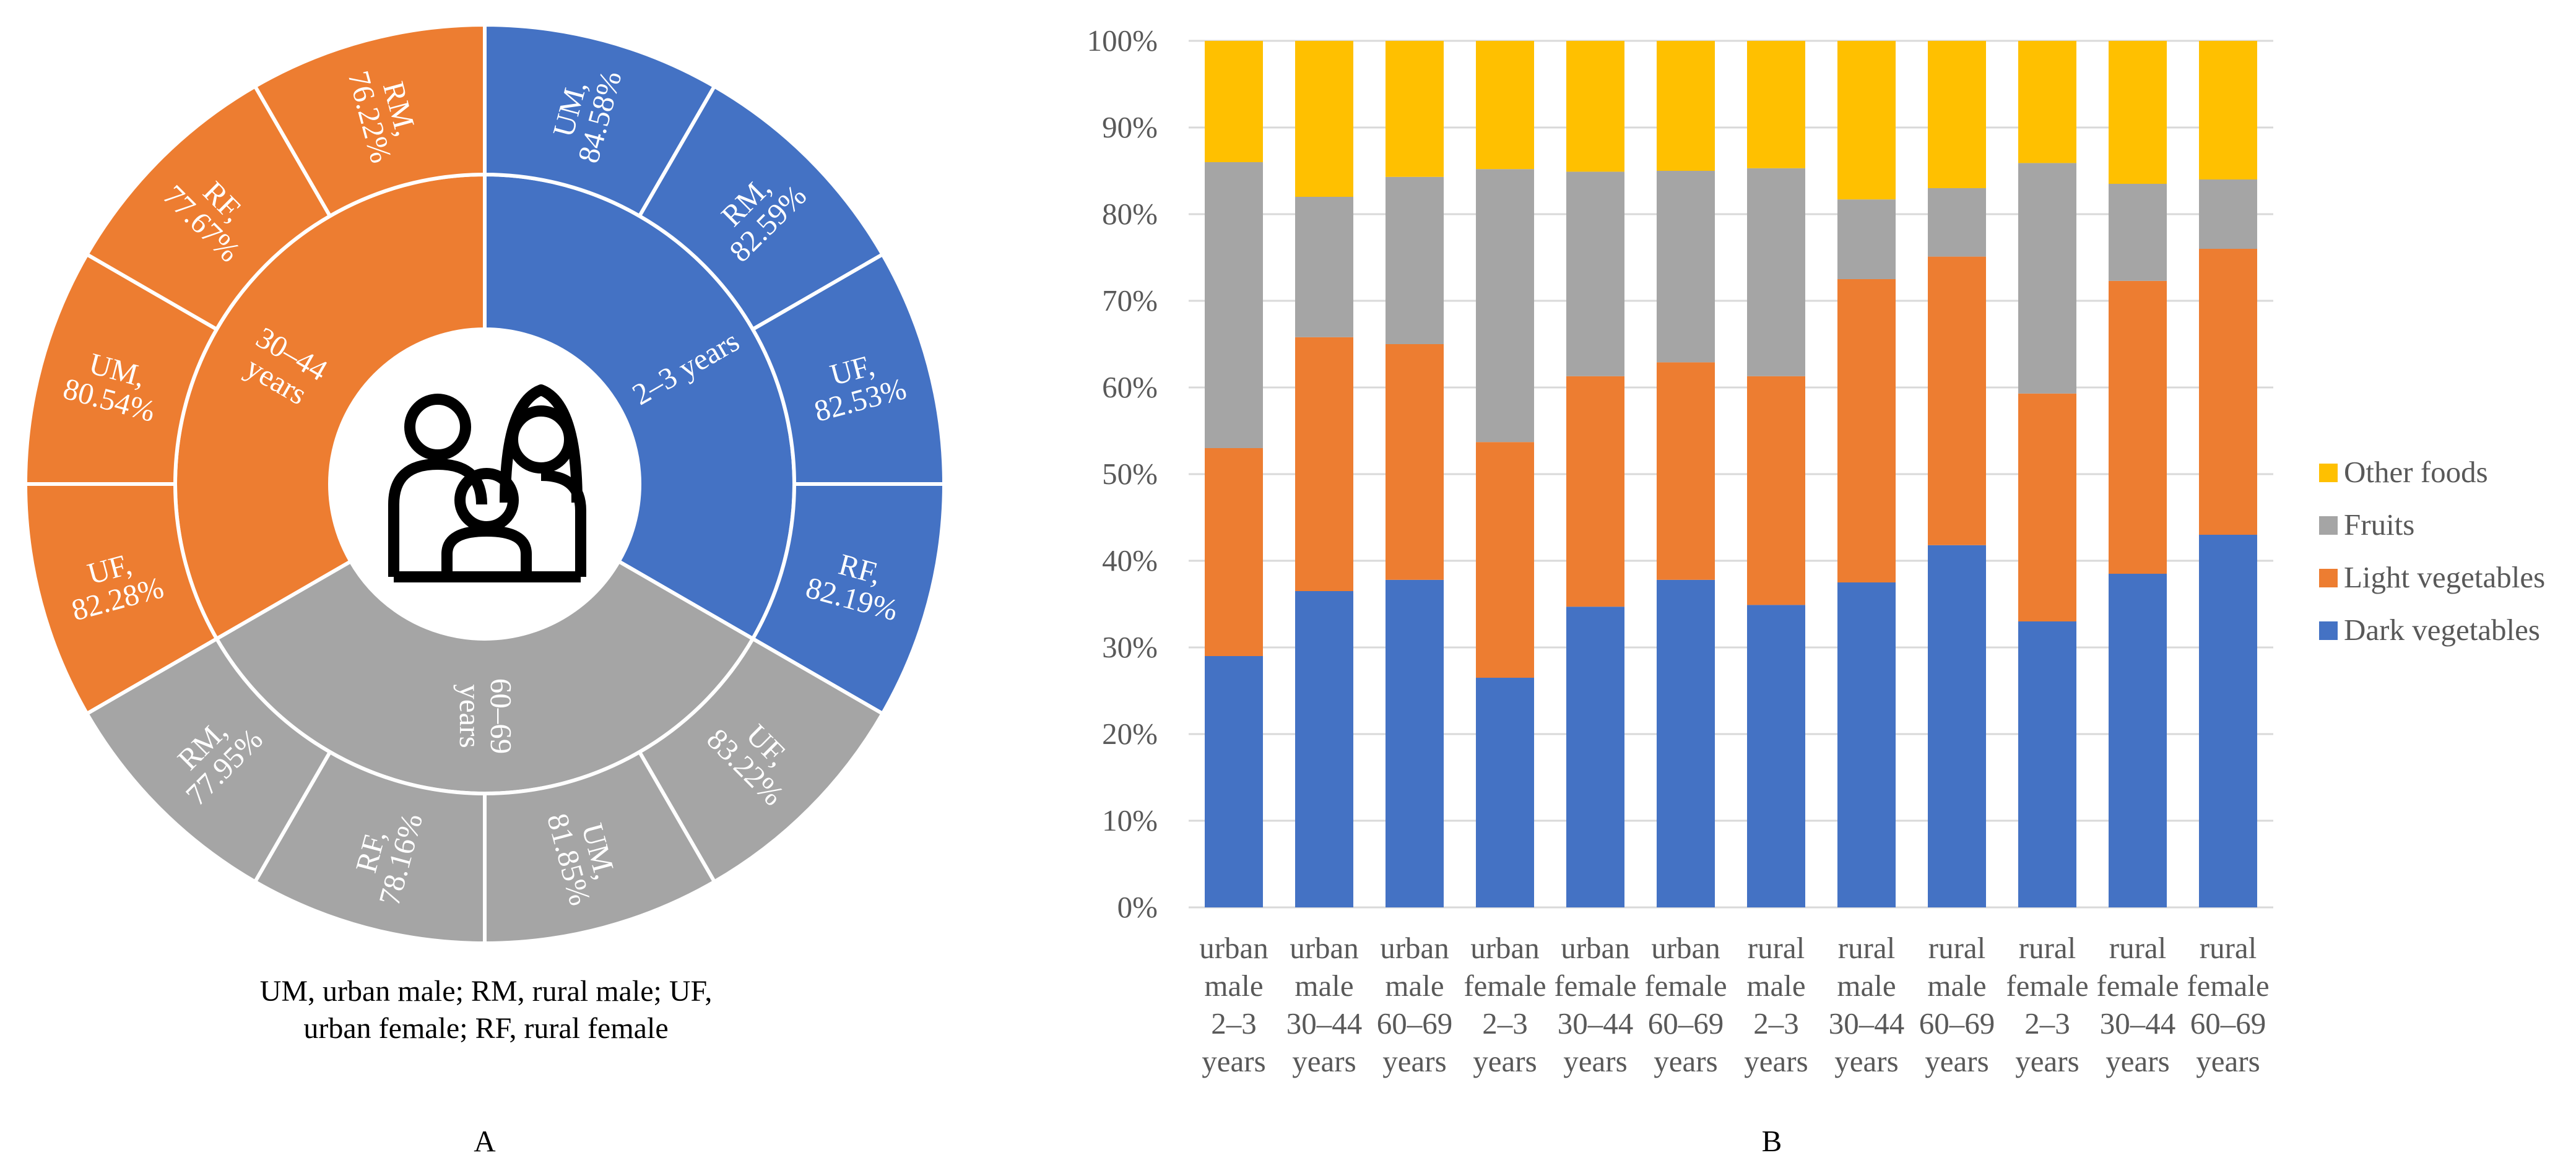 Image resolution: width=2576 pixels, height=1176 pixels. What do you see at coordinates (1130, 474) in the screenshot?
I see `y-tick-label: 50%` at bounding box center [1130, 474].